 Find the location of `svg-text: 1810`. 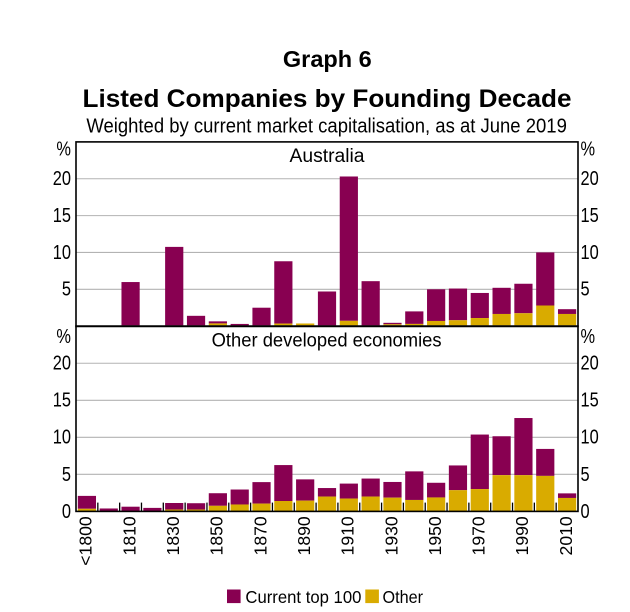

svg-text: 1810 is located at coordinates (129, 535).